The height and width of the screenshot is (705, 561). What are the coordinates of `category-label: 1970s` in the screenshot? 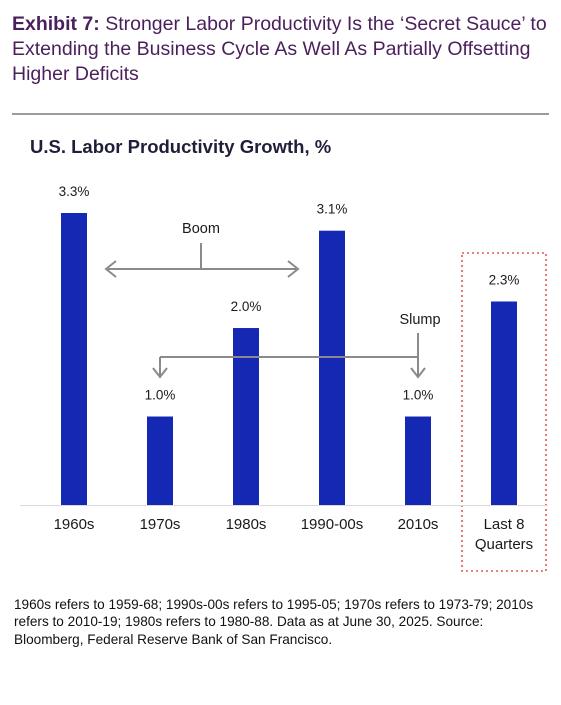 It's located at (160, 524).